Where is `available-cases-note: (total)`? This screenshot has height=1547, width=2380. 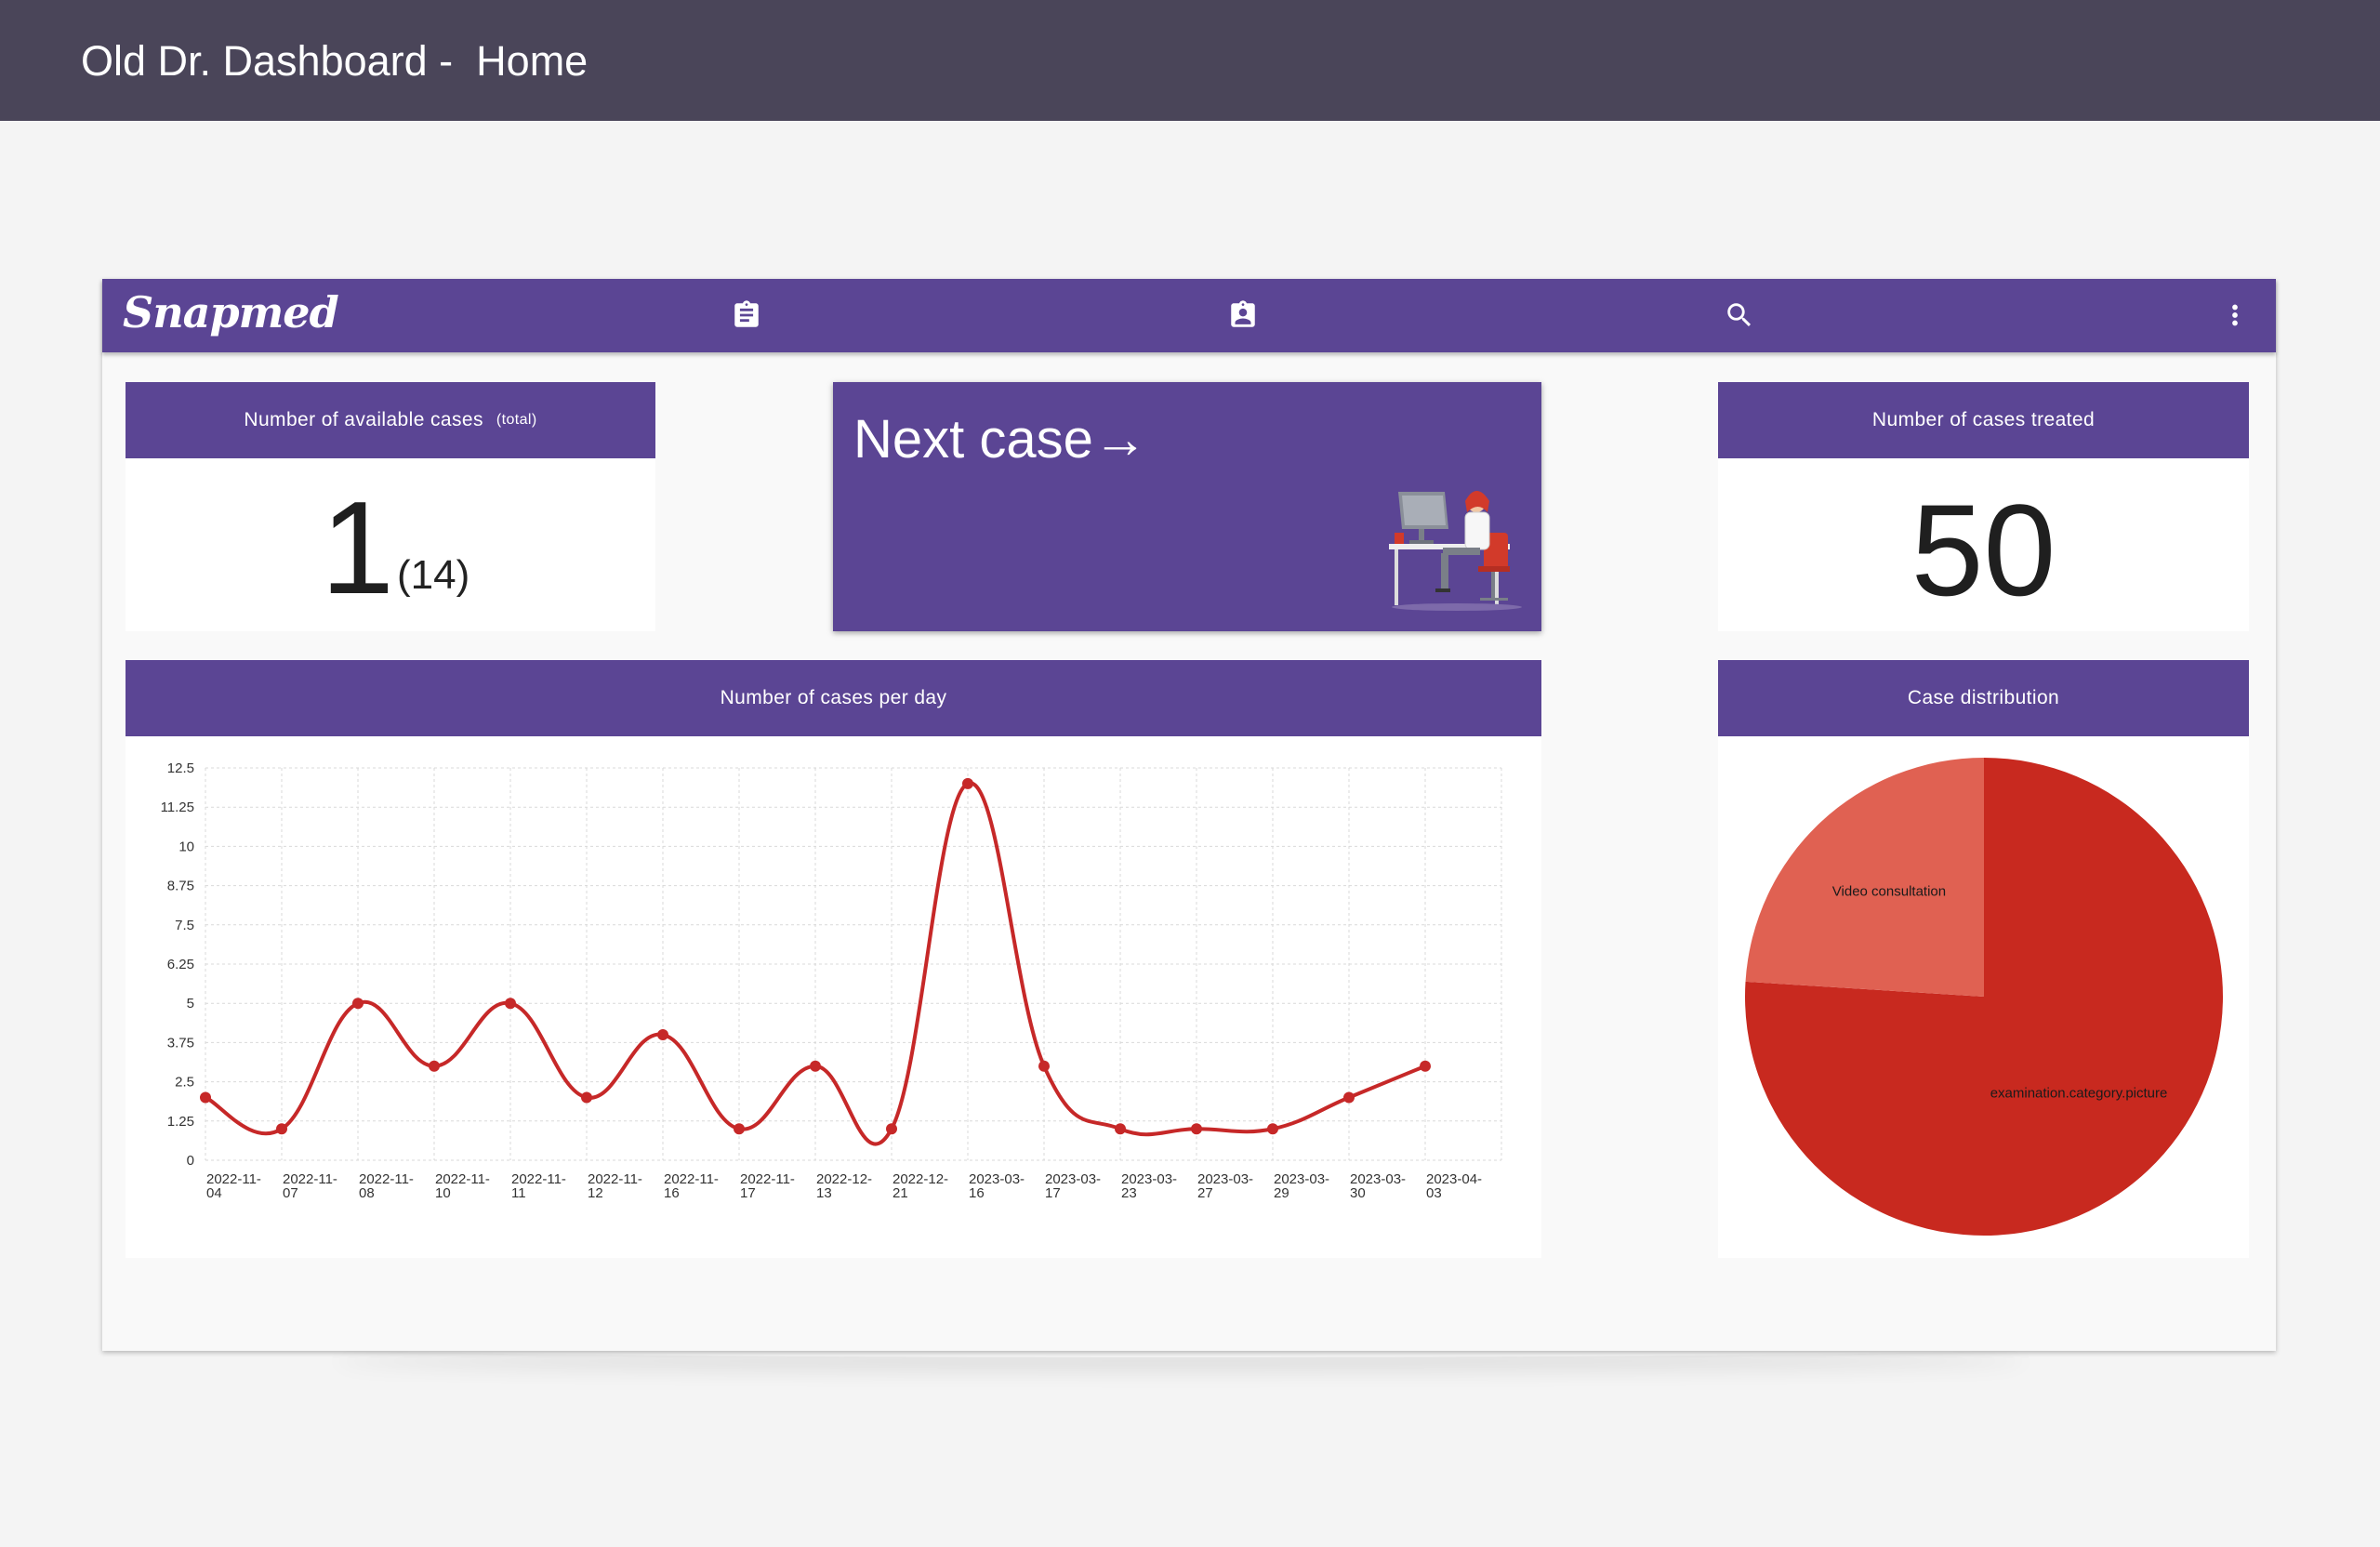 available-cases-note: (total) is located at coordinates (516, 420).